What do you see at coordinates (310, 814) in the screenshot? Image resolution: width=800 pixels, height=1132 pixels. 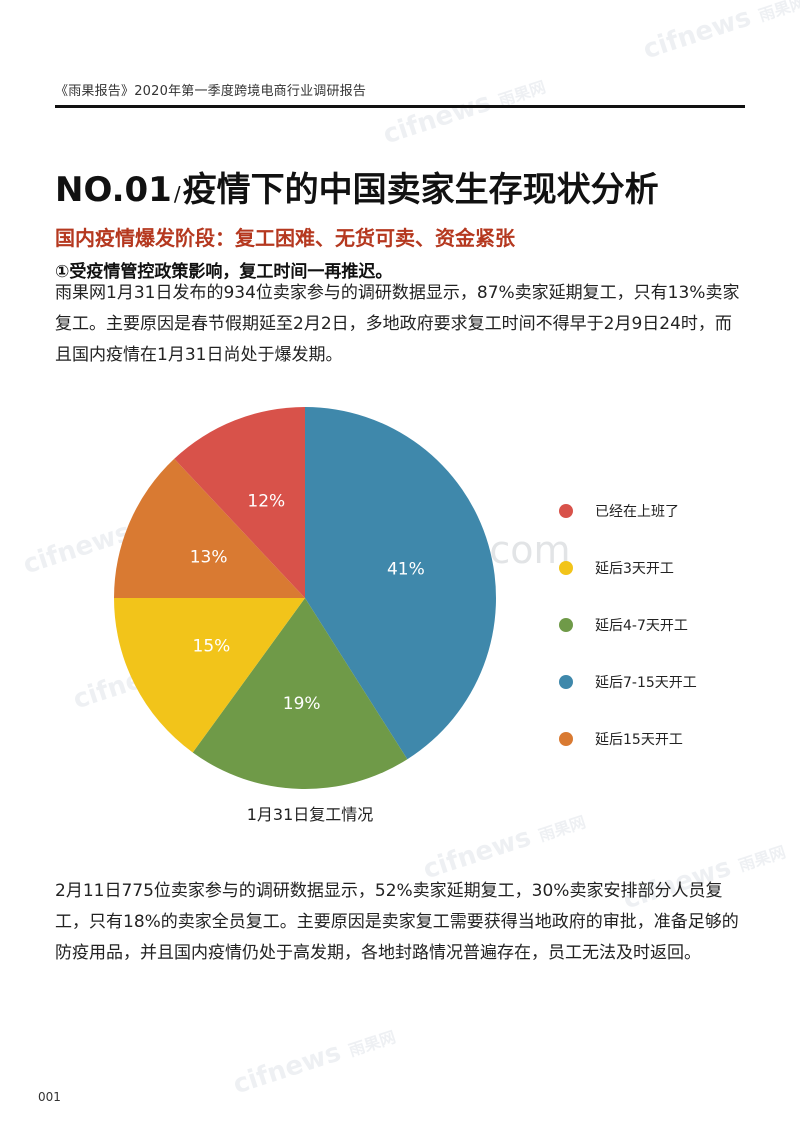 I see `chart-title: 1月31日复工情况` at bounding box center [310, 814].